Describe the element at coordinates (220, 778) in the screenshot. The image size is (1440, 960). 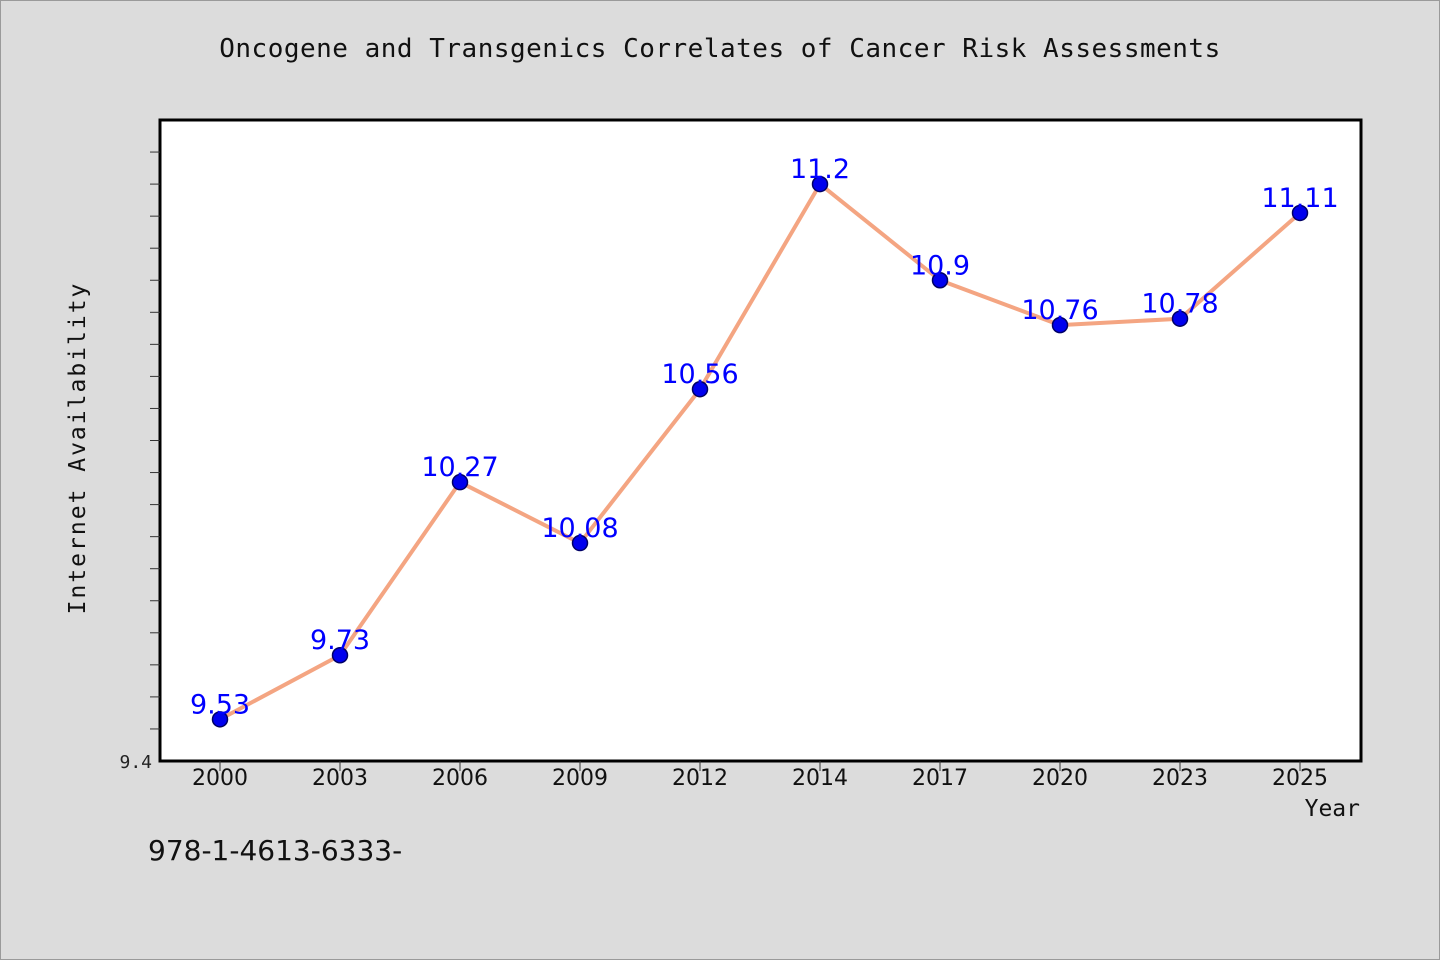
I see `x-tick-label: 2000` at that location.